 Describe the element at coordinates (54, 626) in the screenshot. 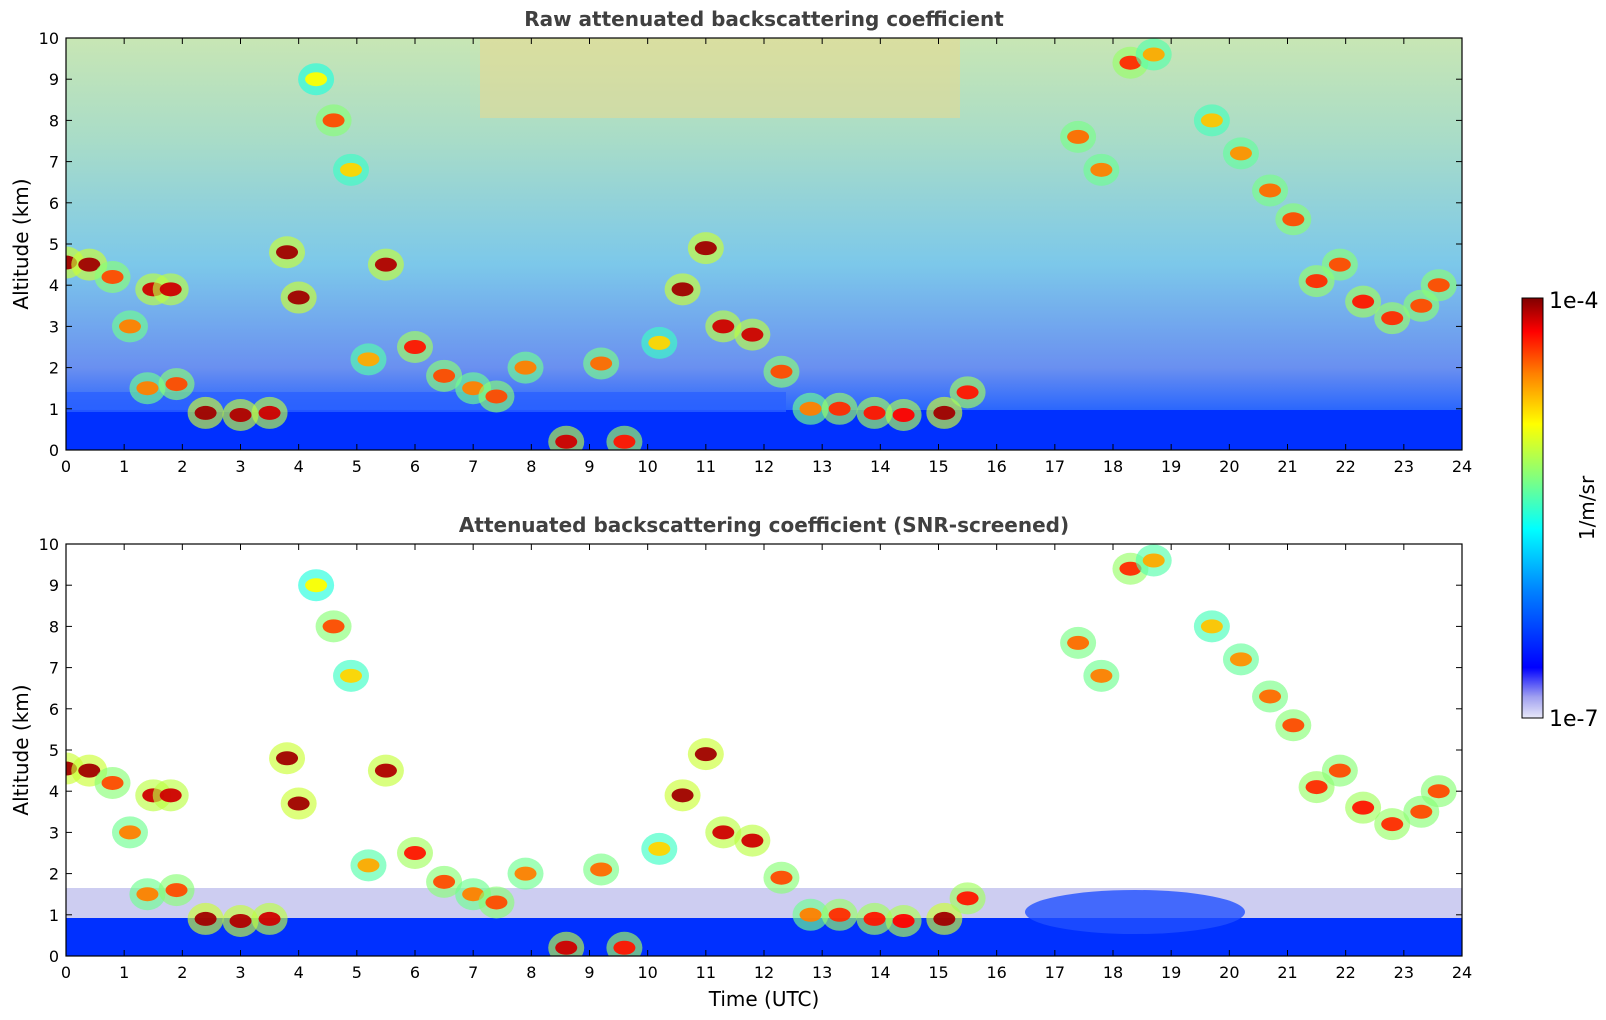

I see `y-tick-label: 8` at that location.